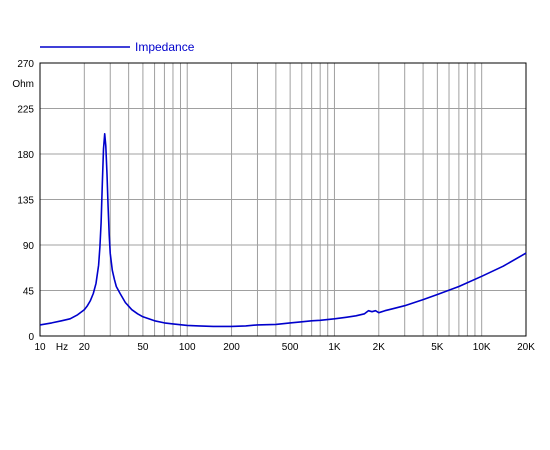  Describe the element at coordinates (25, 201) in the screenshot. I see `y-tick-label: 135` at that location.